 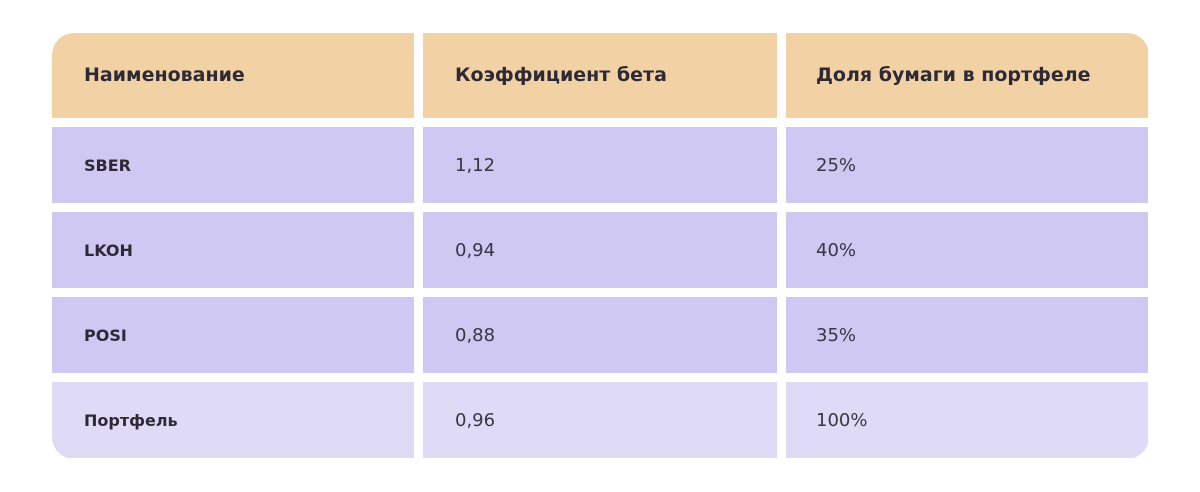 What do you see at coordinates (233, 75) in the screenshot?
I see `header-name: Наименование` at bounding box center [233, 75].